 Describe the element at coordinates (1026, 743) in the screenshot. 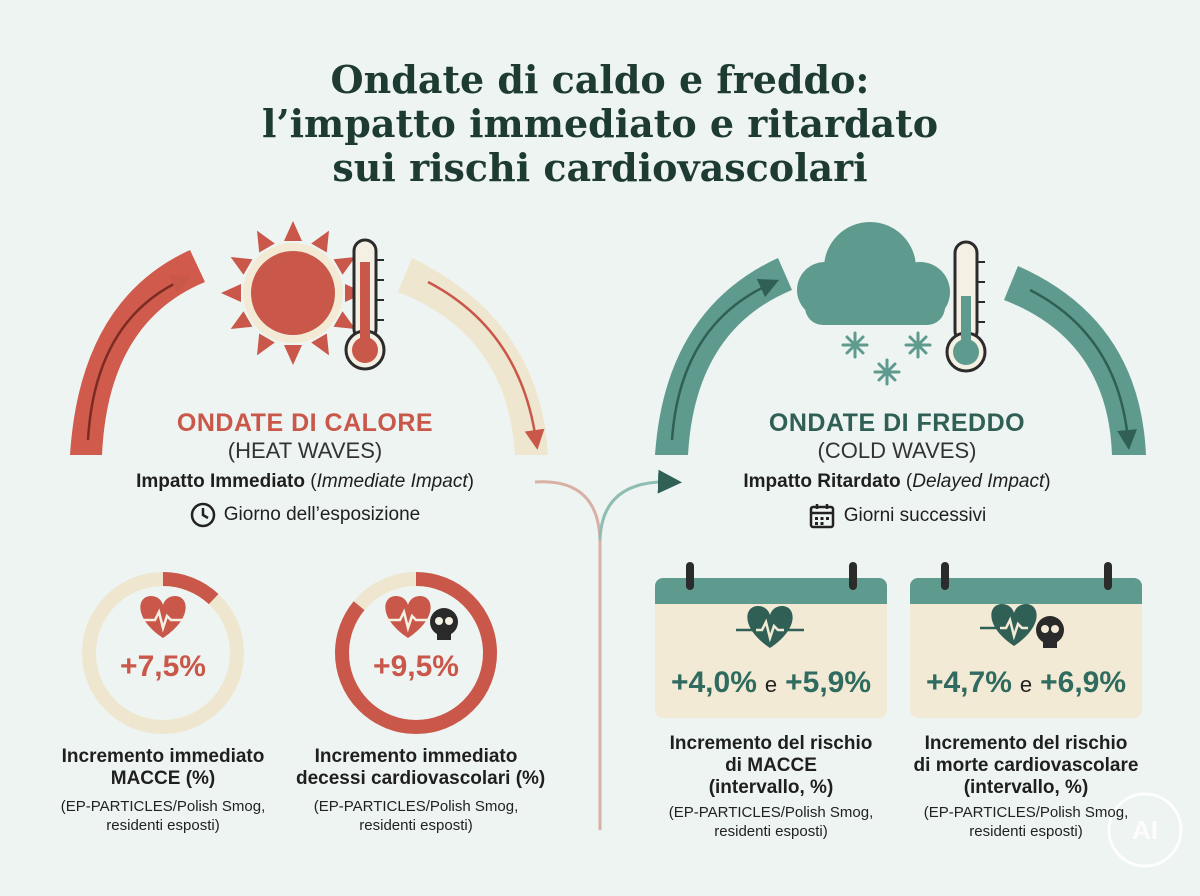

I see `cold-card-2-label-line-1: Incremento del rischio` at that location.